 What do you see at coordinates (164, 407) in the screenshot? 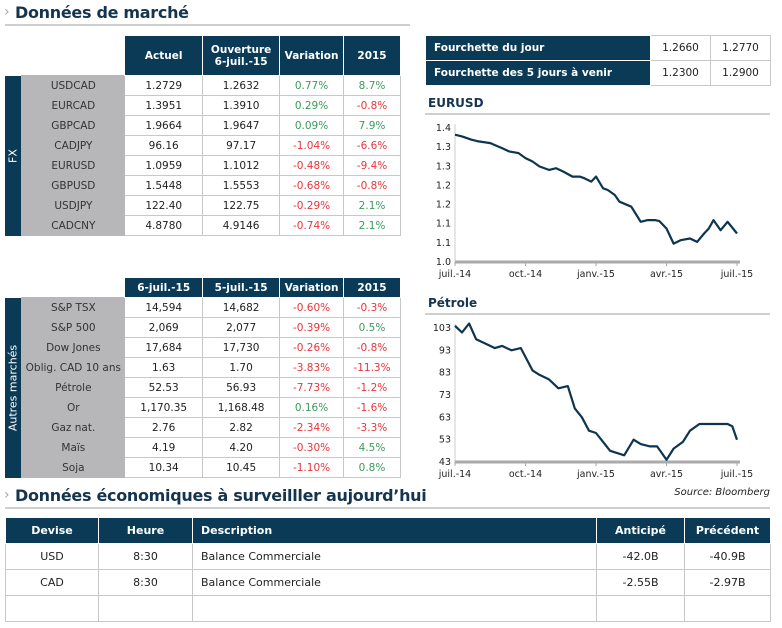
I see `value-current: 1,170.35` at bounding box center [164, 407].